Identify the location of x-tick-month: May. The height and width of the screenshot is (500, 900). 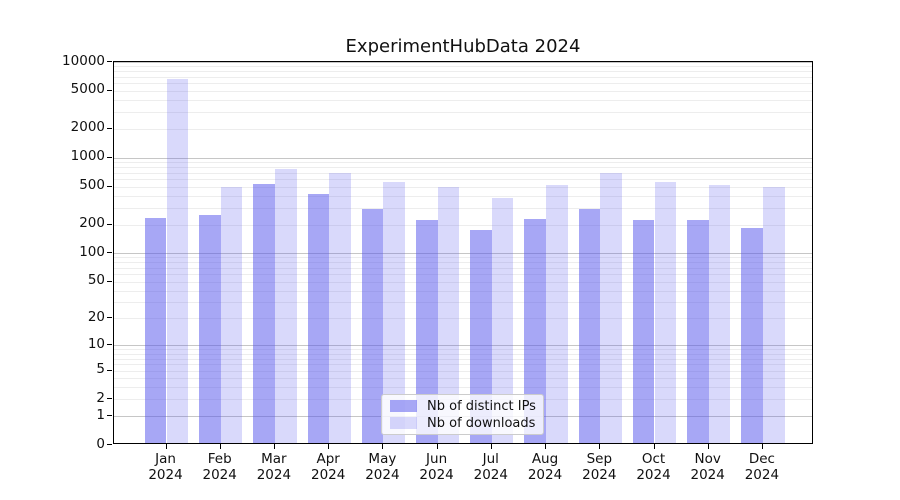
(382, 459).